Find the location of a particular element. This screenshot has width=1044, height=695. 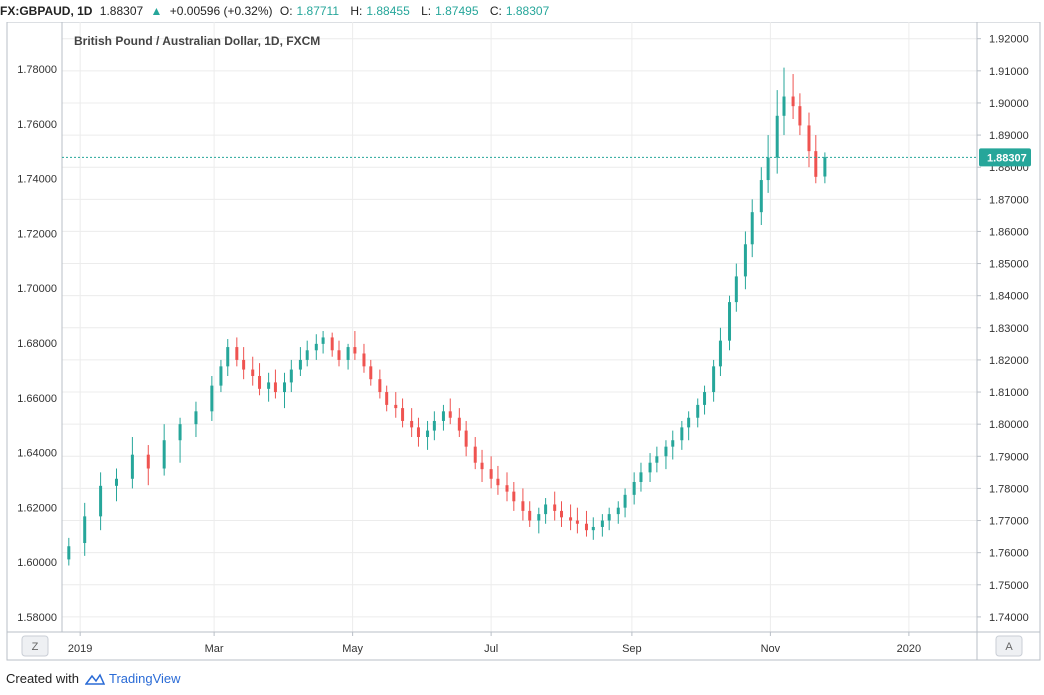

change-arrow-icon: ▲ is located at coordinates (156, 11).